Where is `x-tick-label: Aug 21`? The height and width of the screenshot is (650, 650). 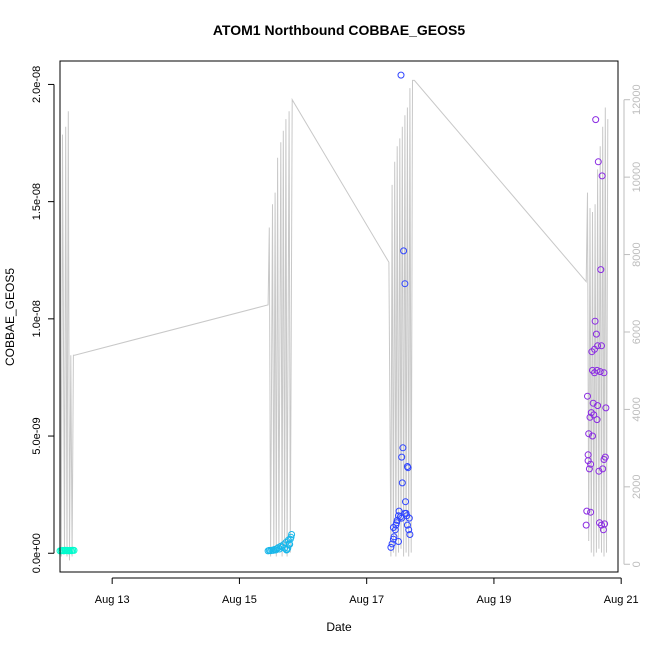
x-tick-label: Aug 21 is located at coordinates (621, 600).